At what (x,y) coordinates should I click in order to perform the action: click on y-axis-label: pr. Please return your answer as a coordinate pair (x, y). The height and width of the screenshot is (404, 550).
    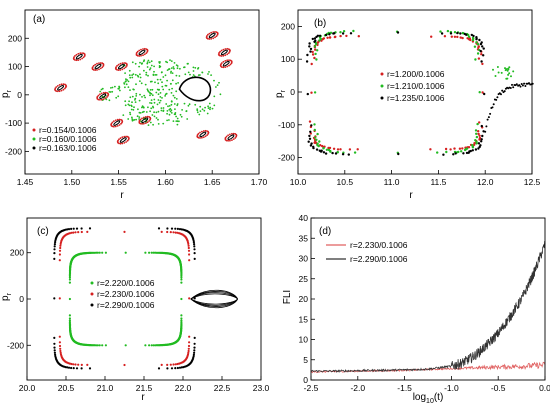
    Looking at the image, I should click on (280, 93).